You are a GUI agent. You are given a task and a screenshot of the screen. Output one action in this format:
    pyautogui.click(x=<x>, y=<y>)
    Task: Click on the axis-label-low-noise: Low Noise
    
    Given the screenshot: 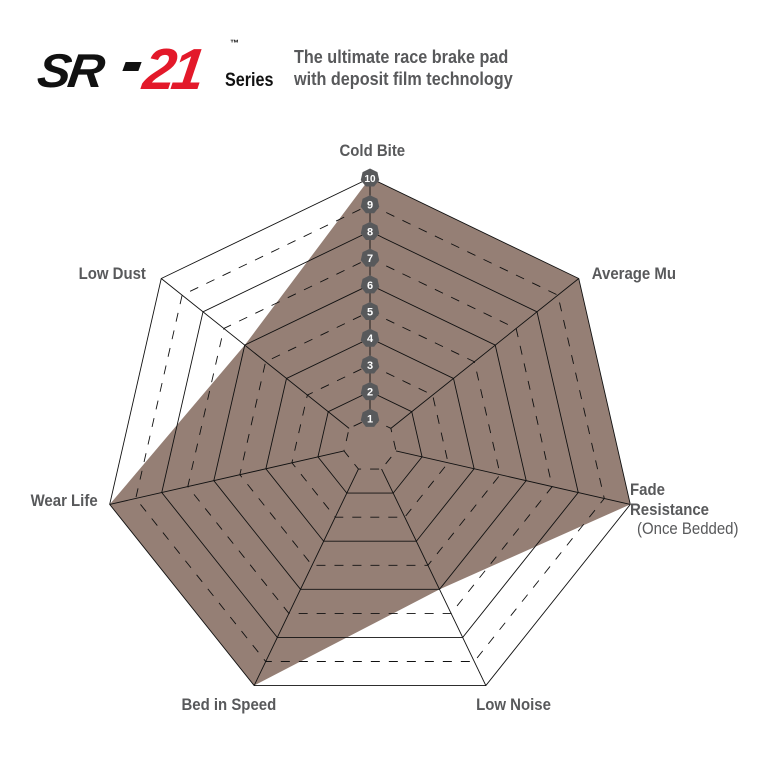 What is the action you would take?
    pyautogui.click(x=513, y=704)
    